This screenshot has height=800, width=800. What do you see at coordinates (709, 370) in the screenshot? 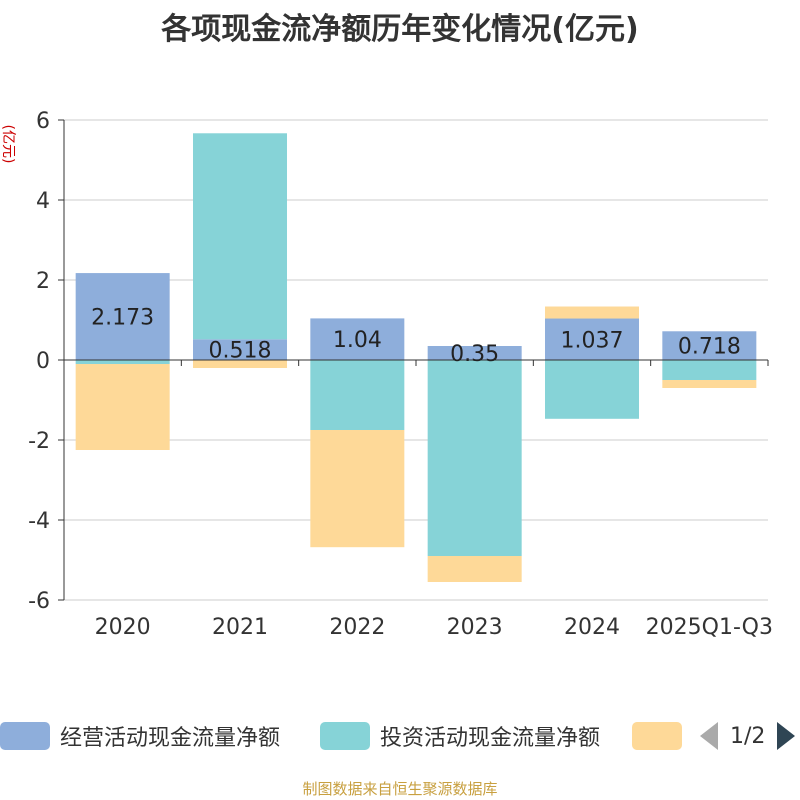
I see `bar-investing-2025Q1-Q3` at bounding box center [709, 370].